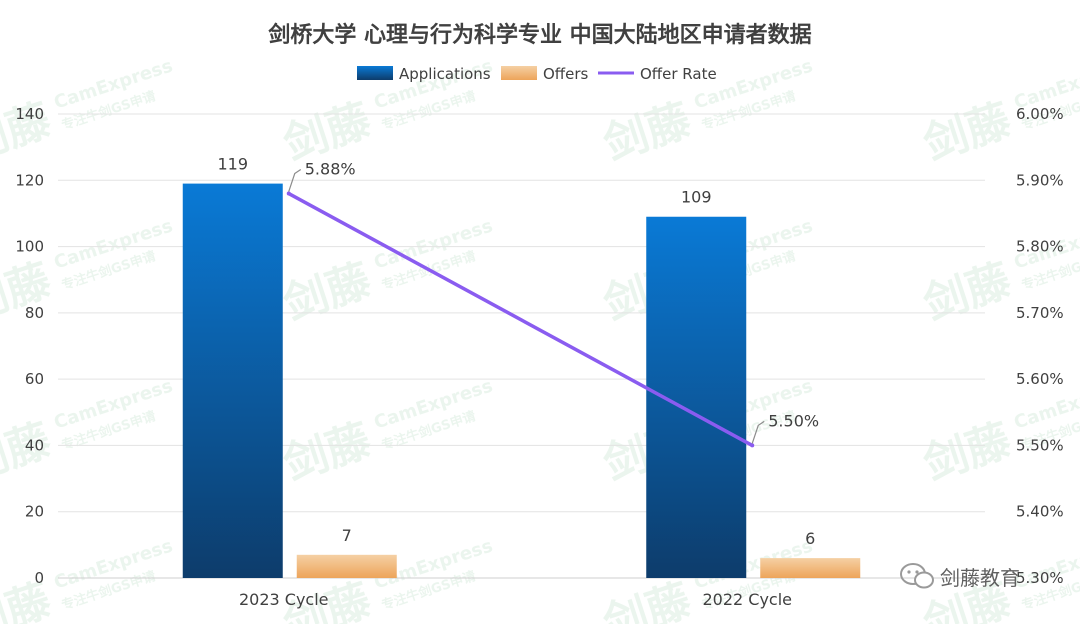 The image size is (1080, 624). Describe the element at coordinates (678, 74) in the screenshot. I see `legend-label-offer-rate: Offer Rate` at that location.